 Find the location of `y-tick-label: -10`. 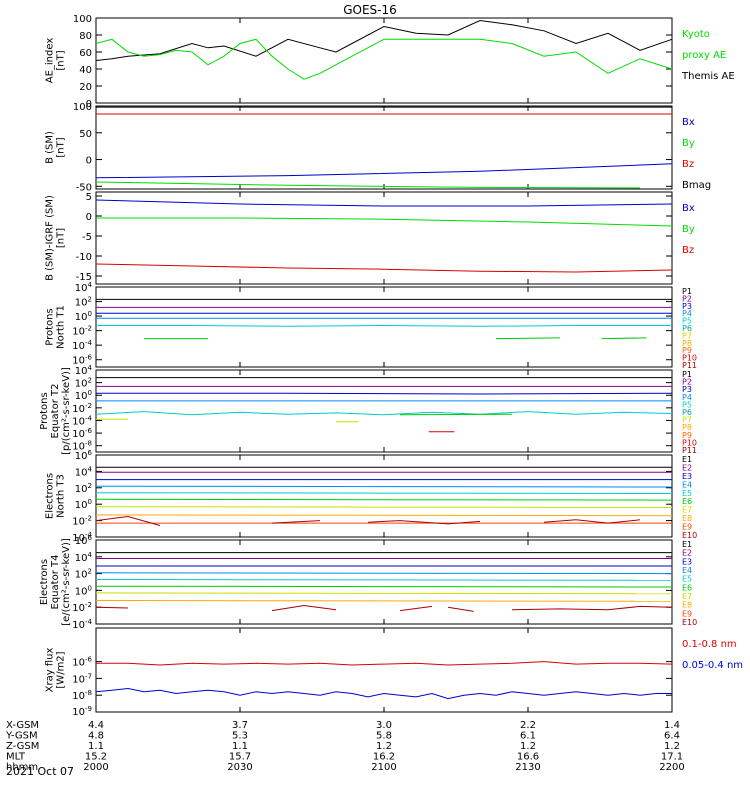

y-tick-label: -10 is located at coordinates (84, 257).